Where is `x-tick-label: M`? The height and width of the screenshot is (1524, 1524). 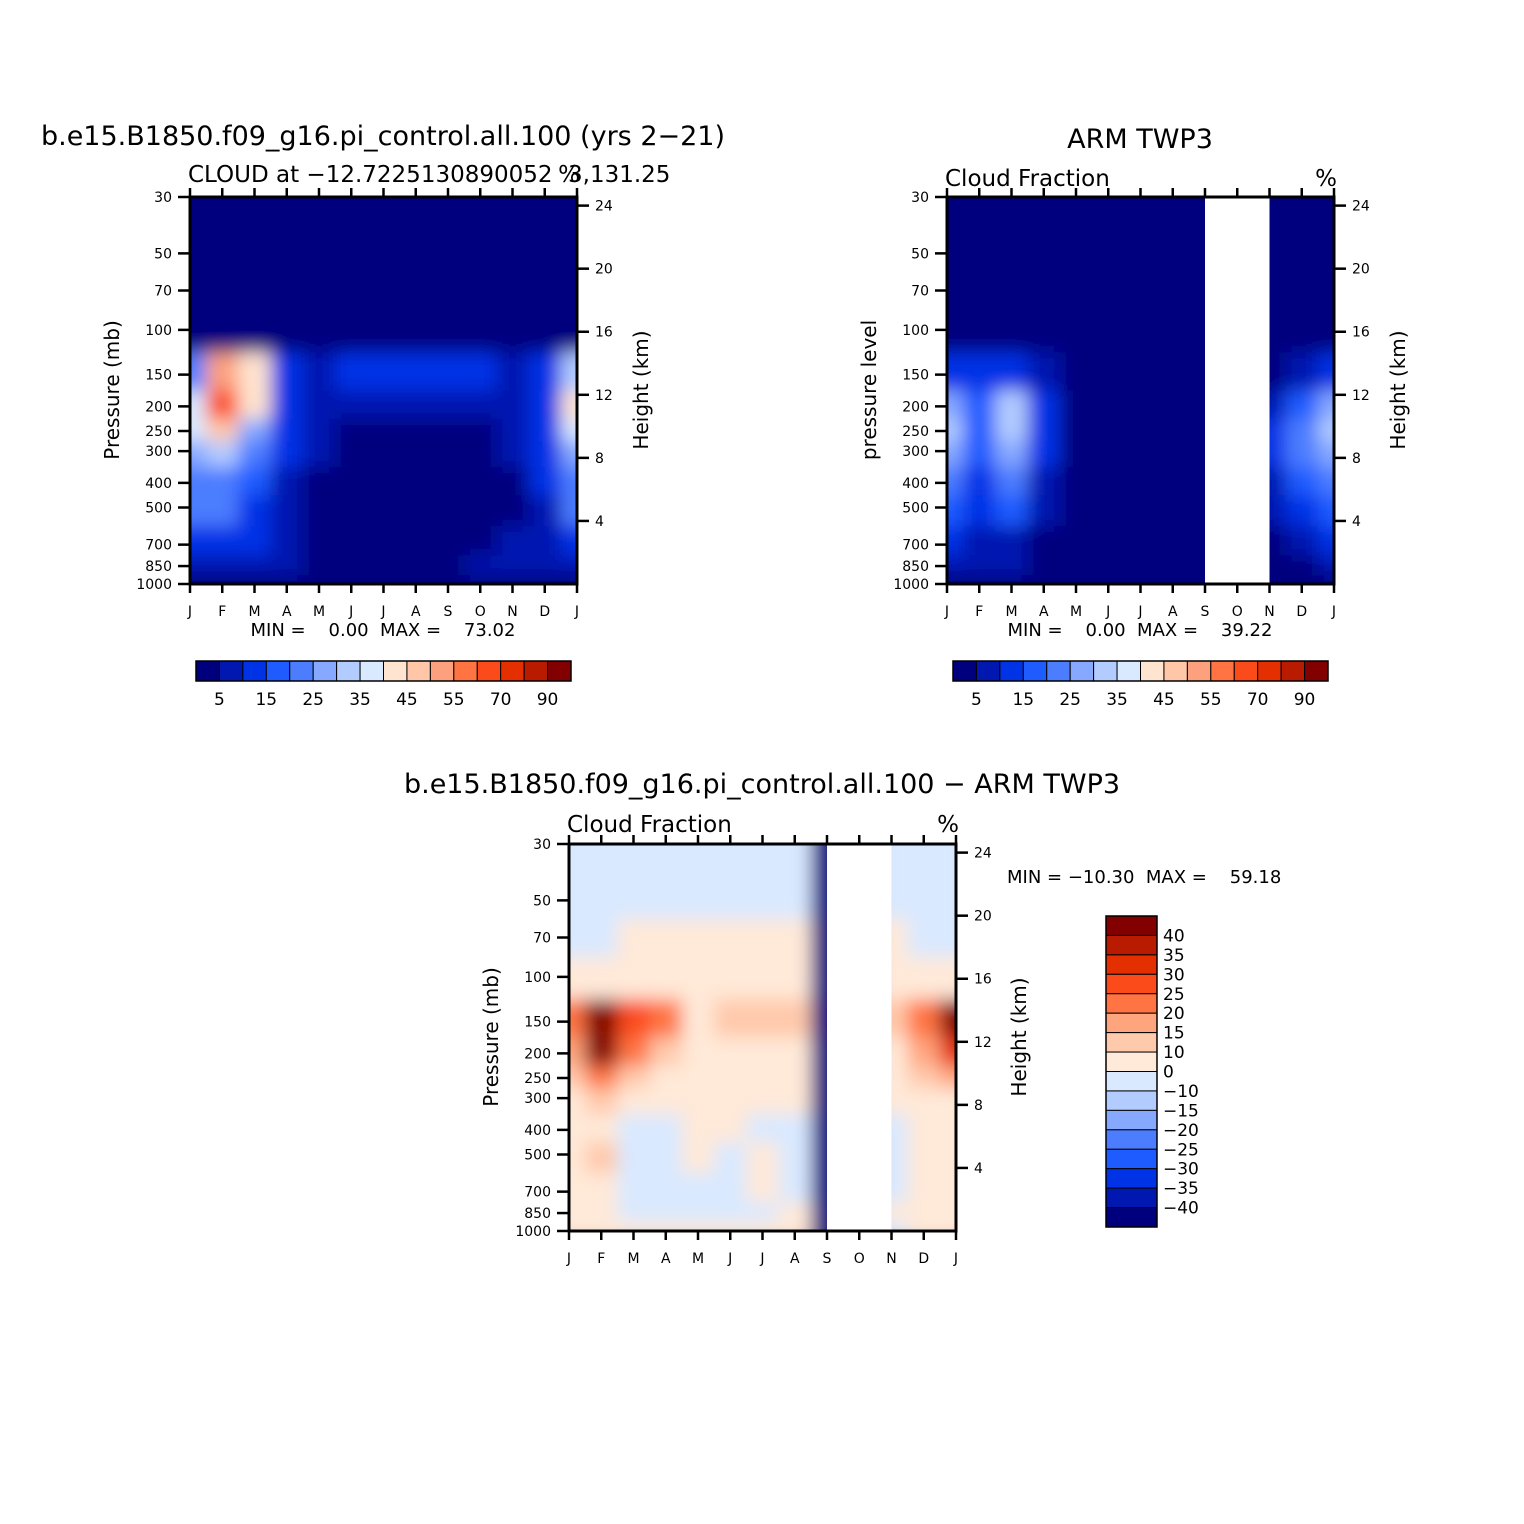 x-tick-label: M is located at coordinates (319, 612).